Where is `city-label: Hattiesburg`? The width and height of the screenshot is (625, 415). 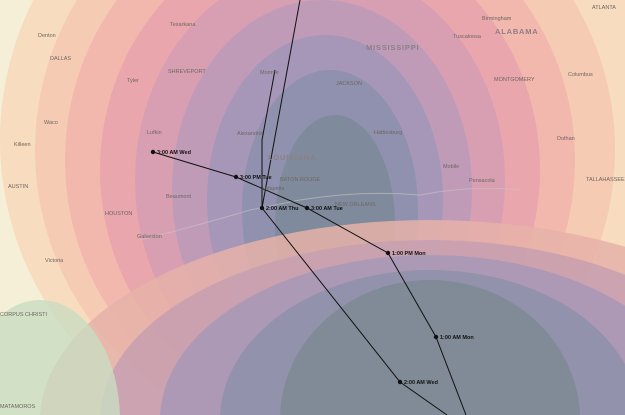 city-label: Hattiesburg is located at coordinates (388, 133).